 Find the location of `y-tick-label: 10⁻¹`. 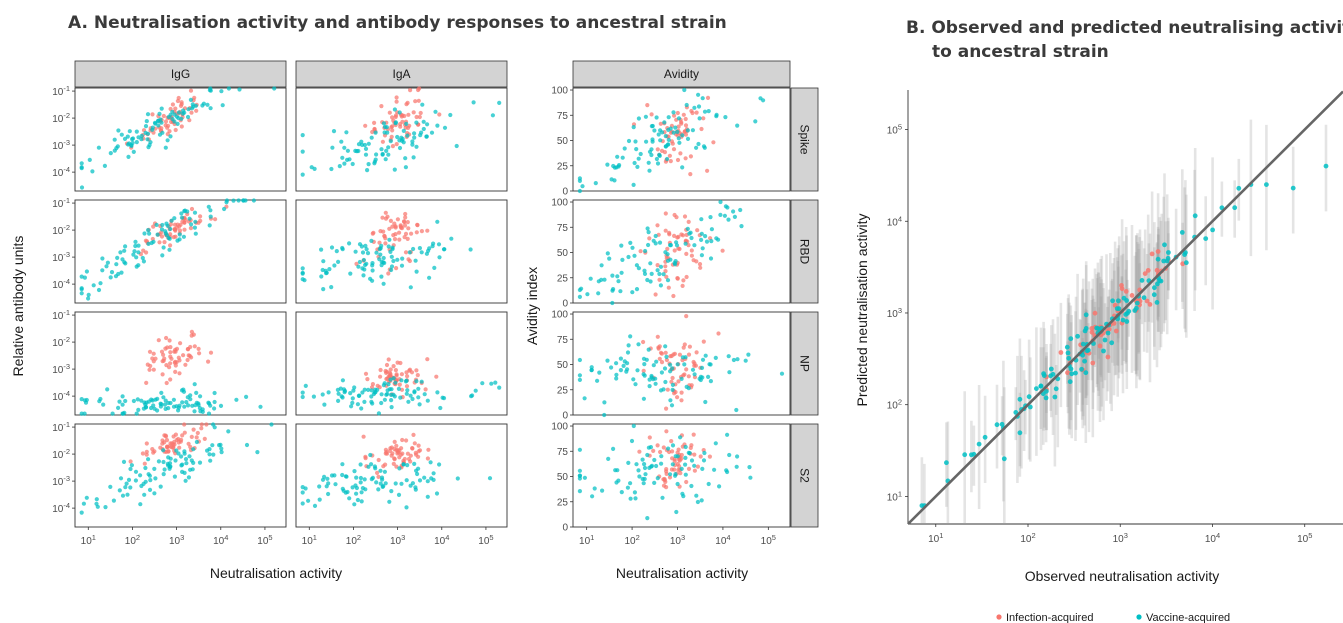

y-tick-label: 10⁻¹ is located at coordinates (61, 427).